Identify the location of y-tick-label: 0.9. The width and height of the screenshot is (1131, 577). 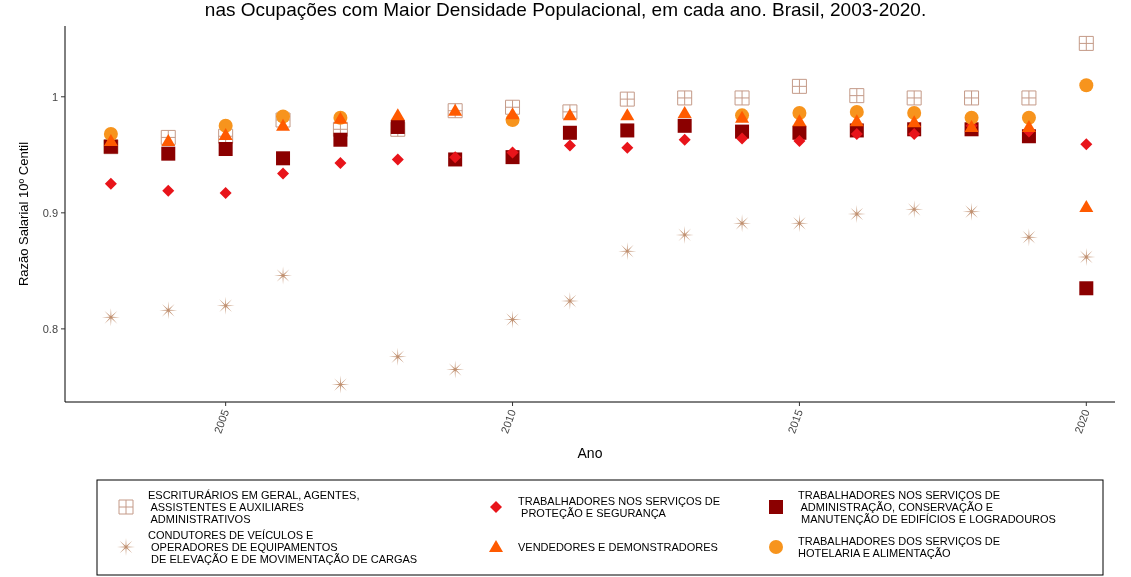
(50, 212).